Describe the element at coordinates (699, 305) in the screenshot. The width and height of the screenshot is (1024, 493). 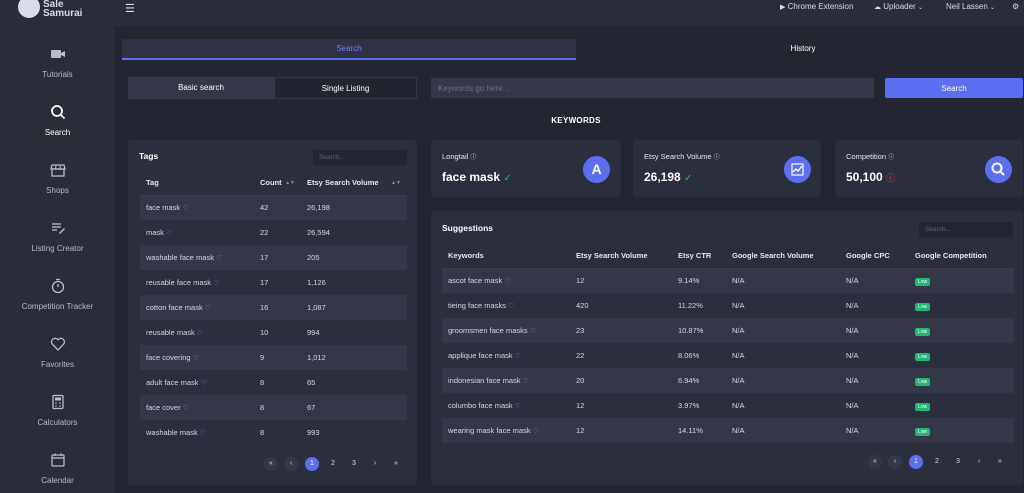
I see `ctr-cell: 11.22%` at that location.